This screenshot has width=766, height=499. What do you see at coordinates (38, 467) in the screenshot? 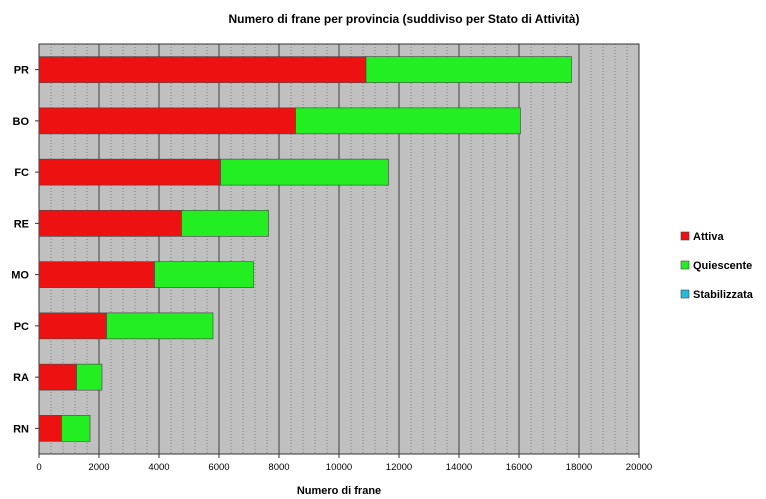
I see `x-tick-label: 0` at bounding box center [38, 467].